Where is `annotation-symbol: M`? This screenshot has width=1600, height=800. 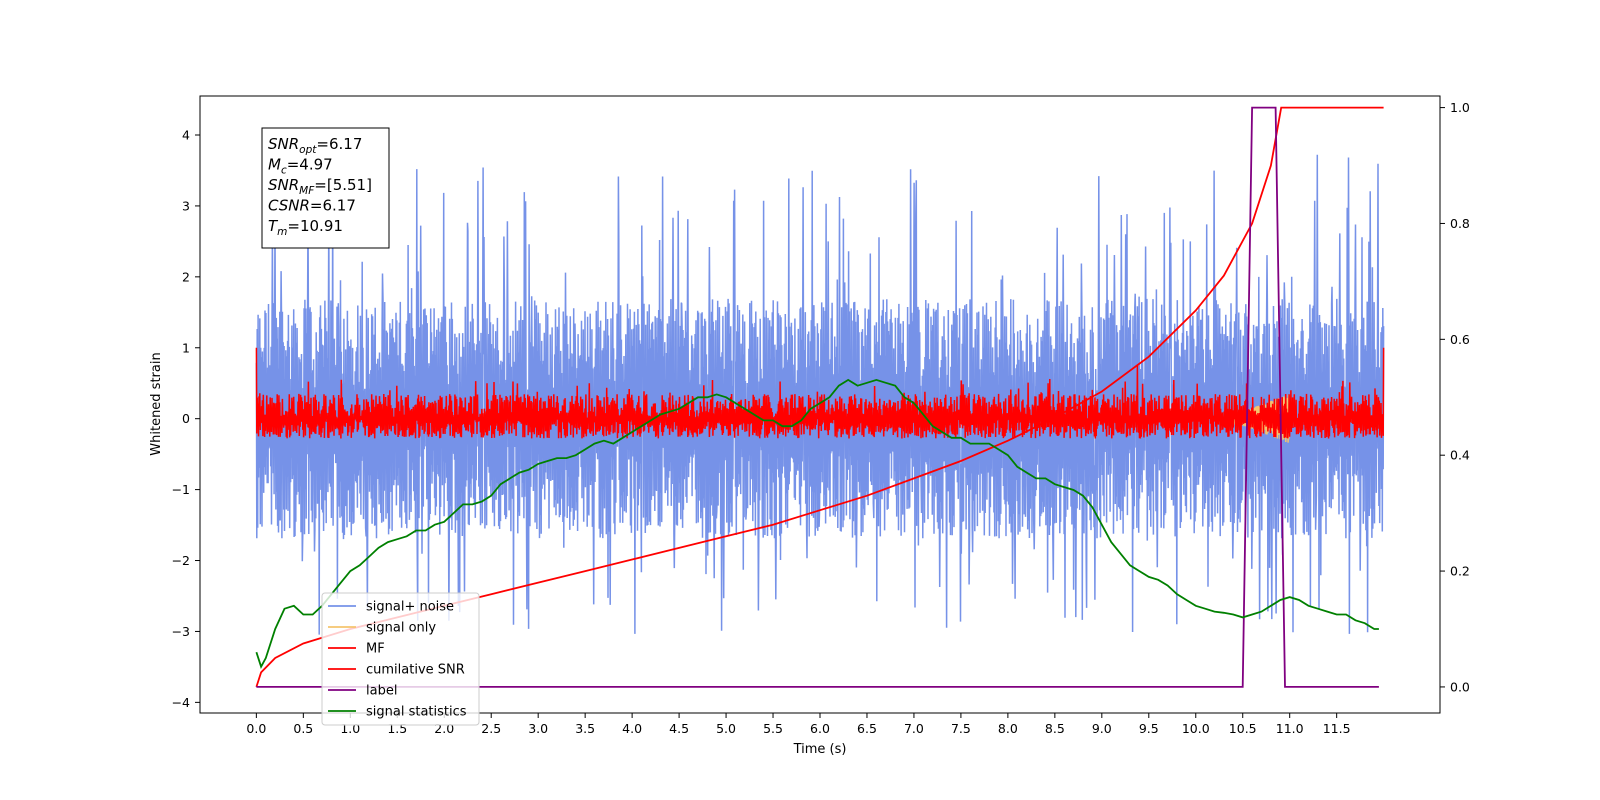
annotation-symbol: M is located at coordinates (274, 165).